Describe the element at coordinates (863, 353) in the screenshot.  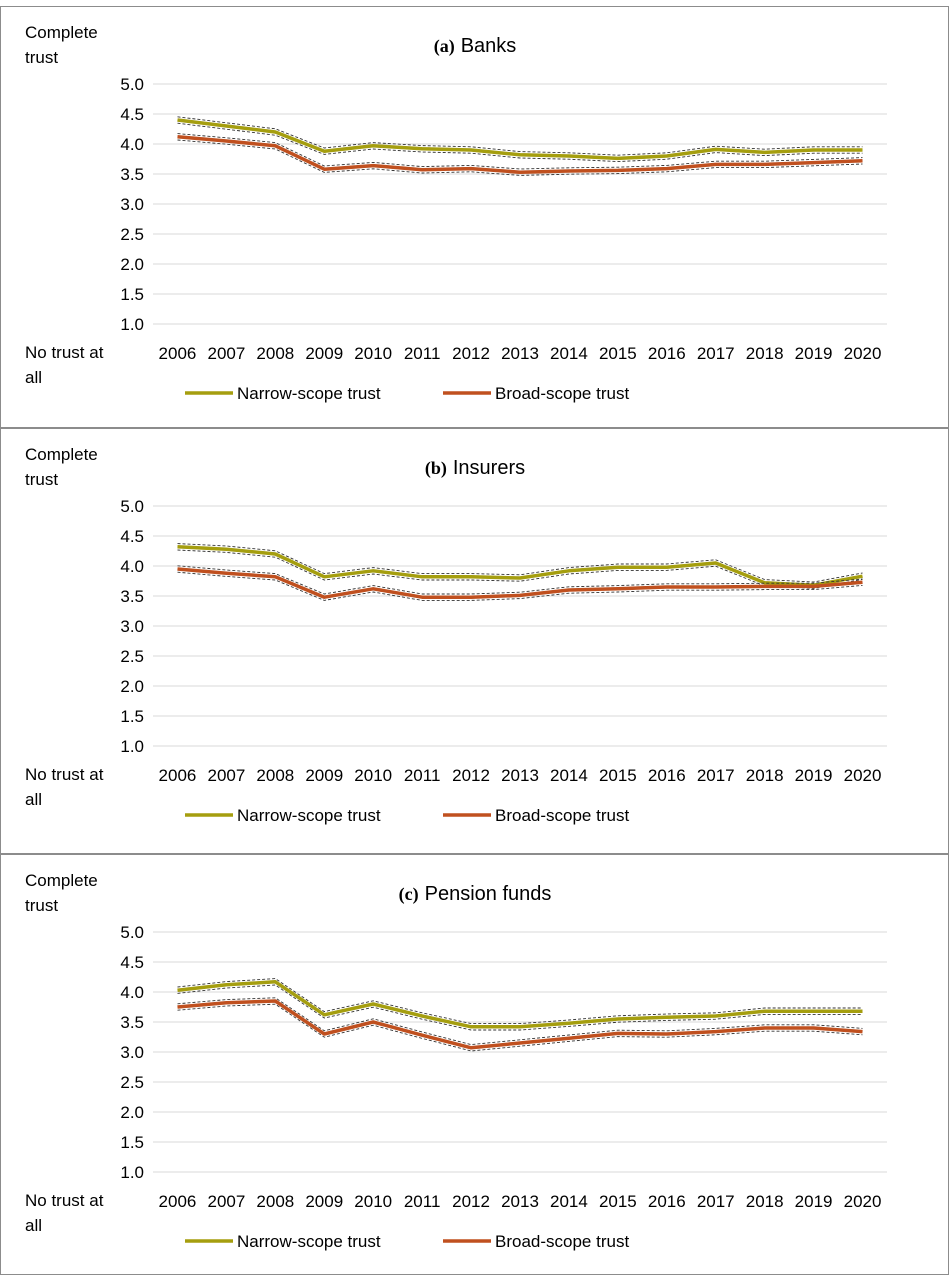
I see `x-tick-label: 2020` at that location.